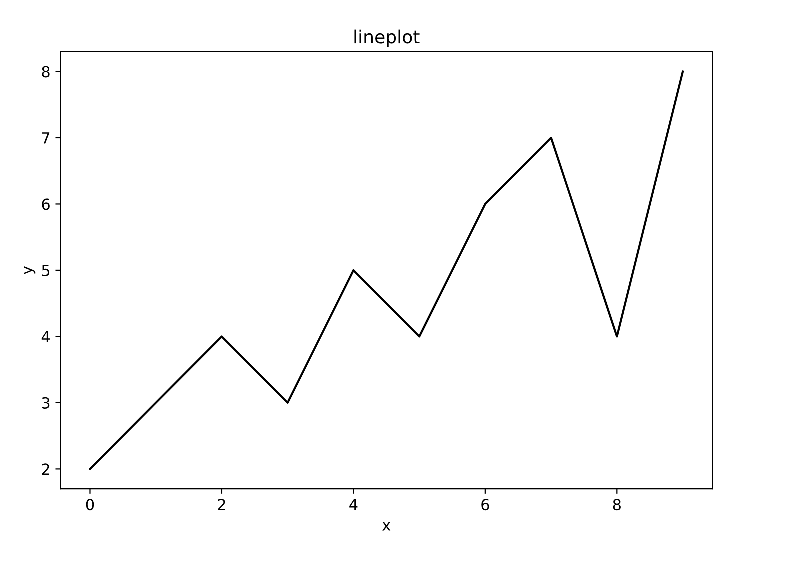 The height and width of the screenshot is (570, 808). What do you see at coordinates (354, 504) in the screenshot?
I see `x-tick-label: 4` at bounding box center [354, 504].